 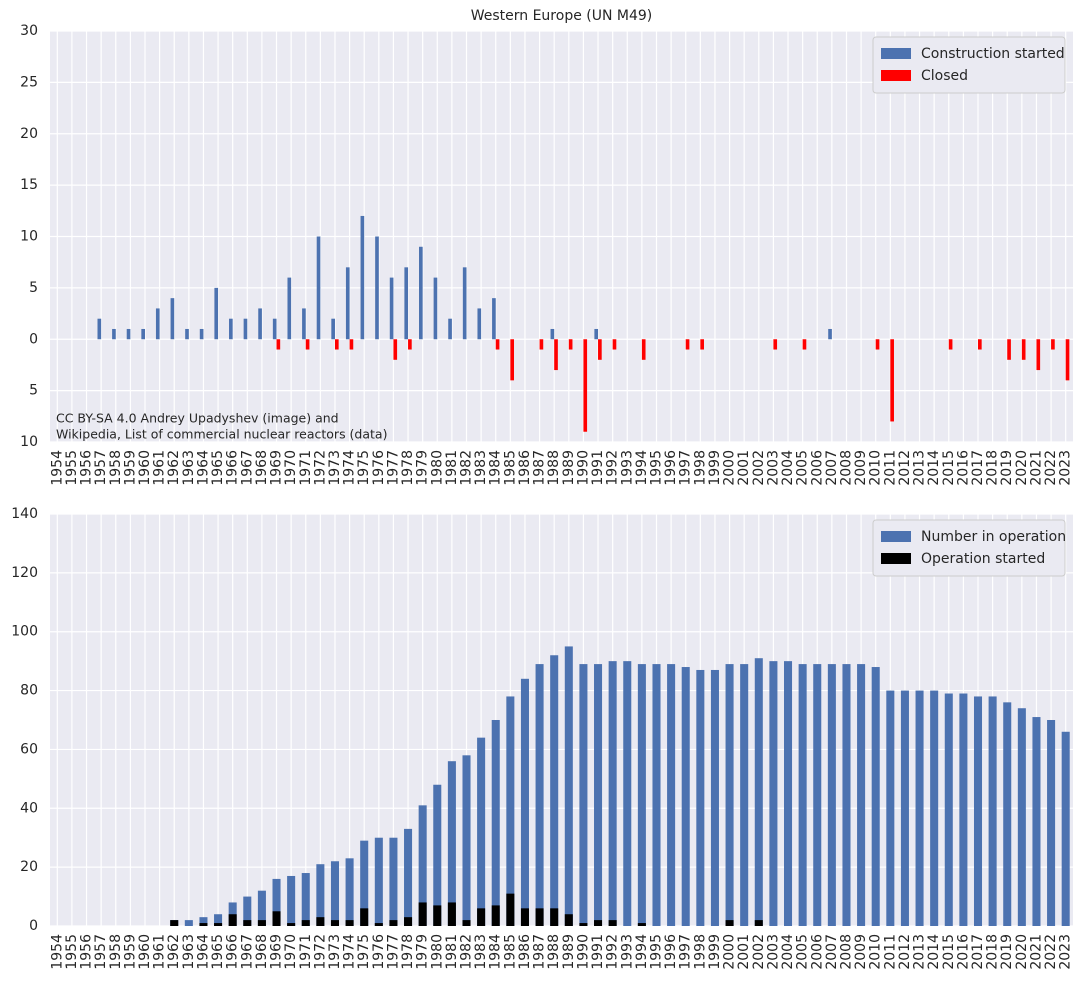 I want to click on x-tick-label: 1959, so click(x=130, y=952).